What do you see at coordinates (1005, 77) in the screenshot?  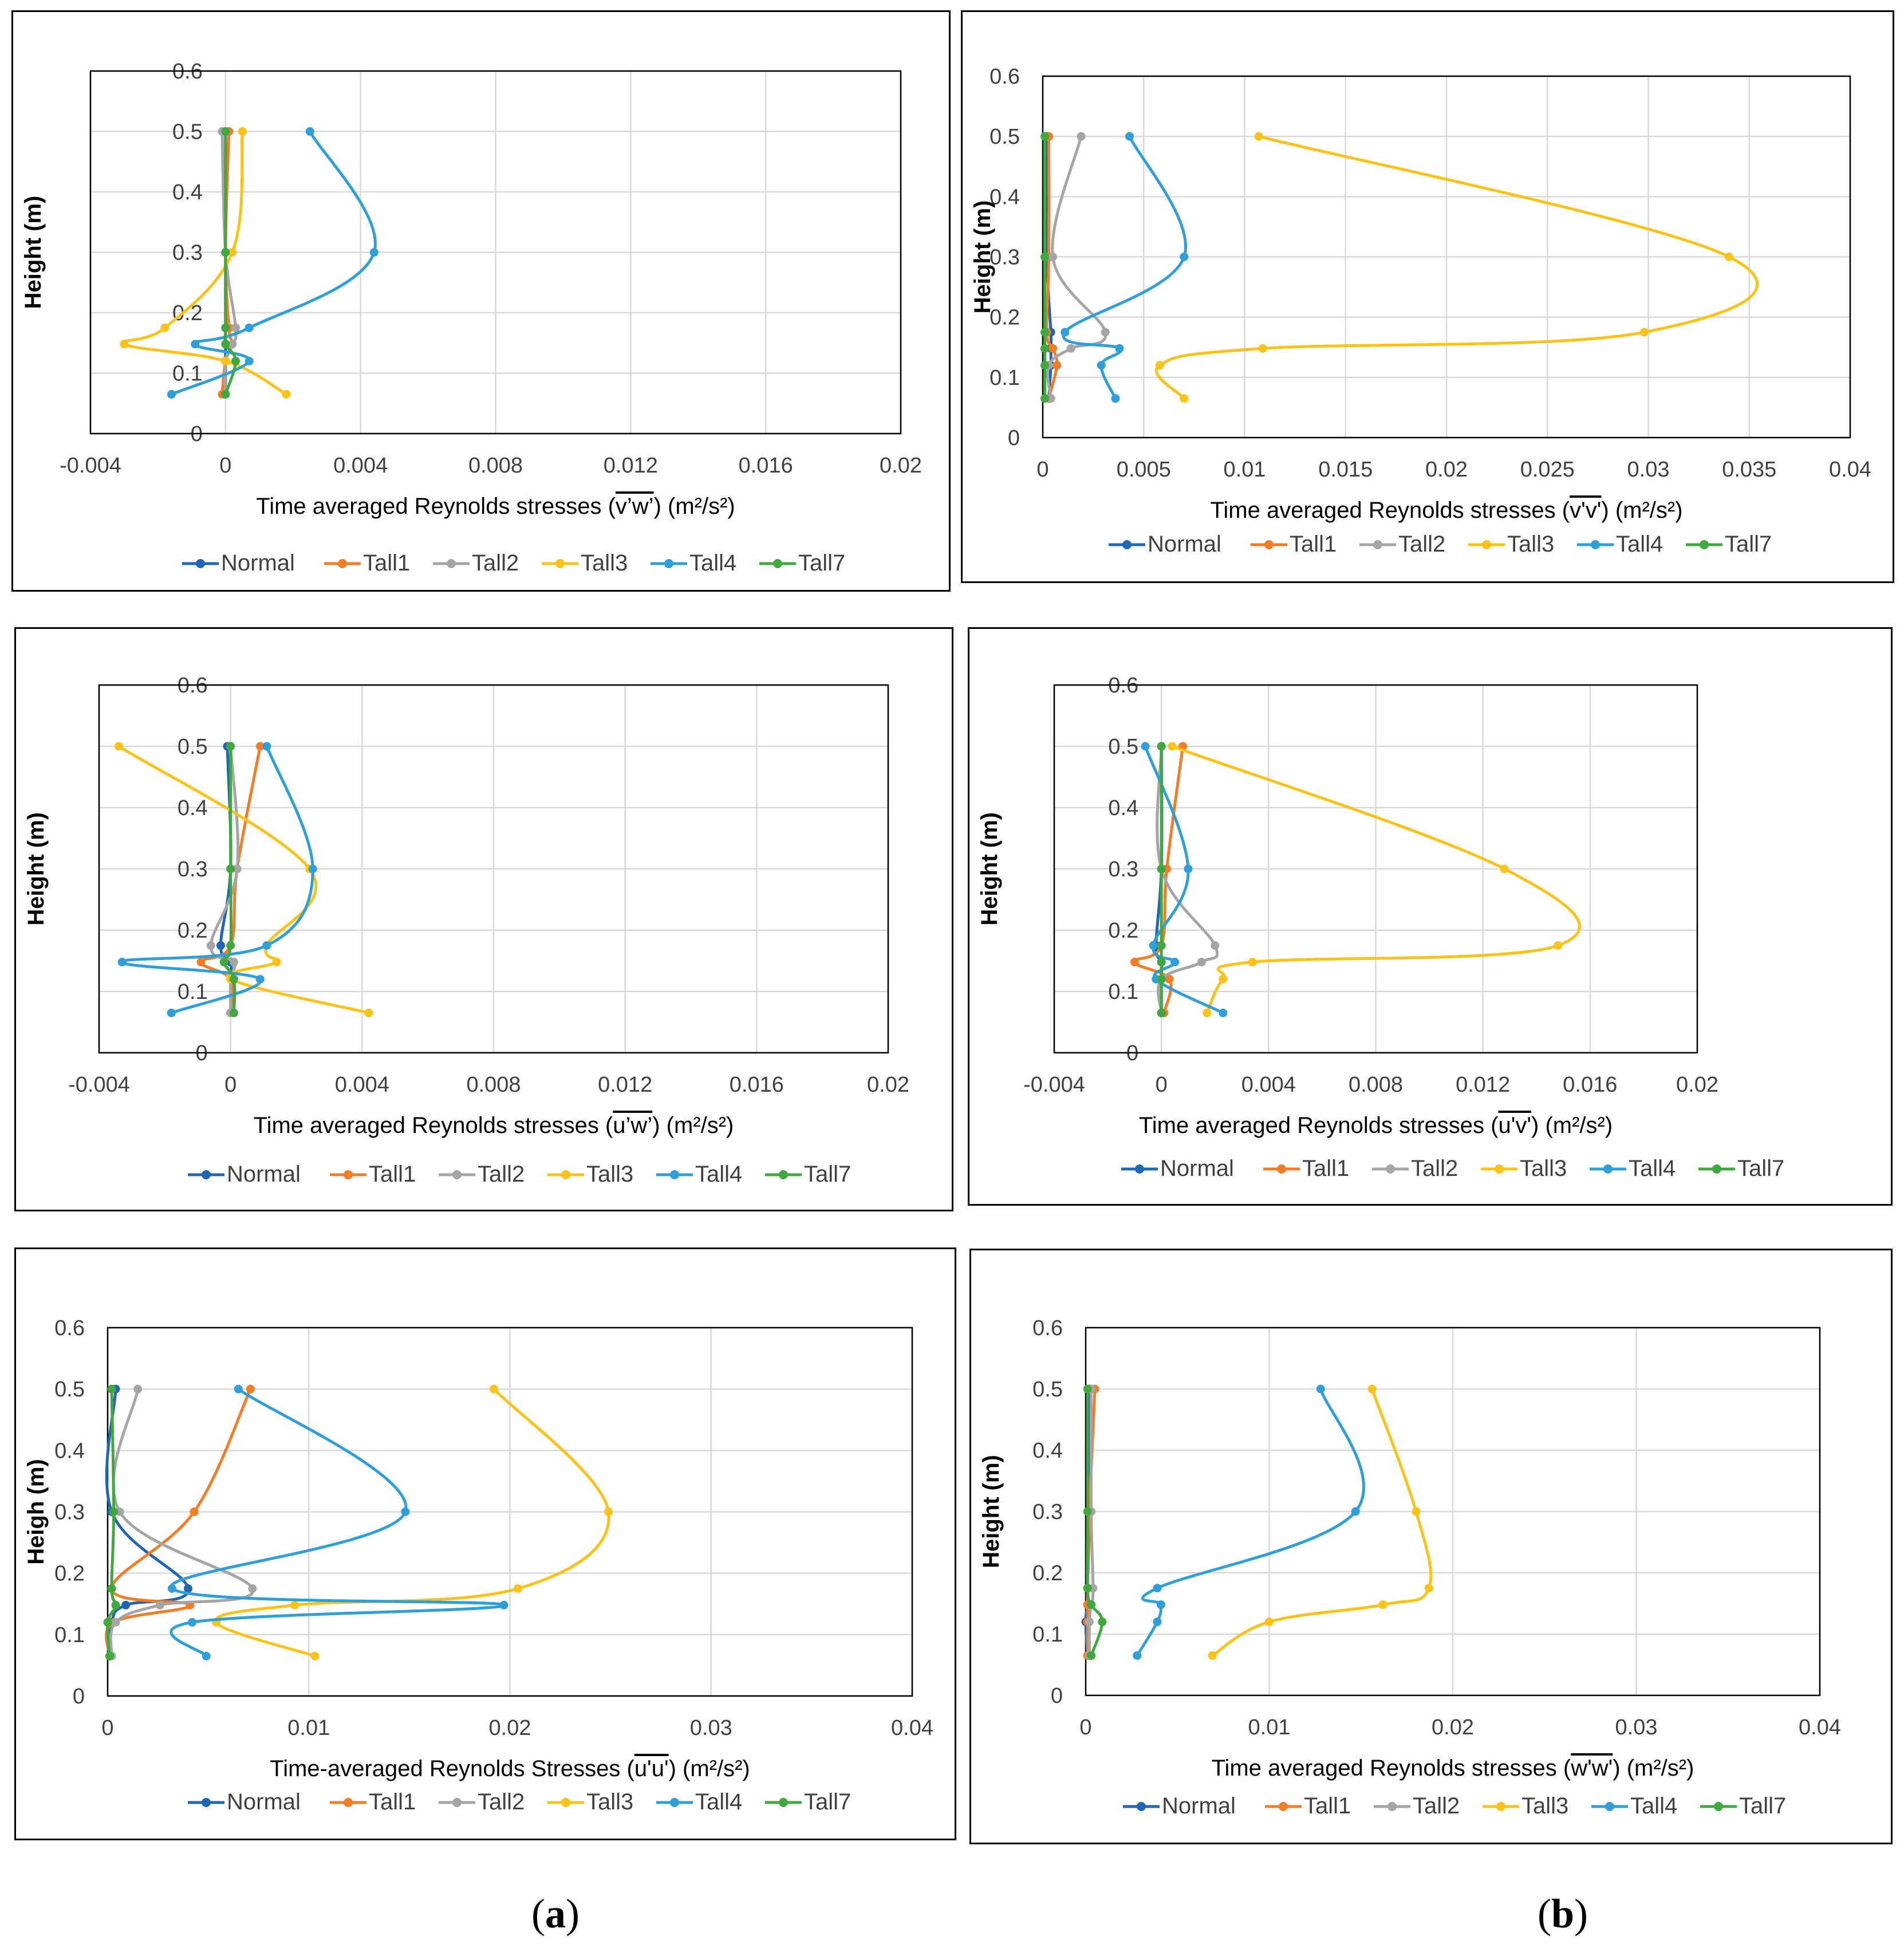 I see `y-tick-label: 0.6` at bounding box center [1005, 77].